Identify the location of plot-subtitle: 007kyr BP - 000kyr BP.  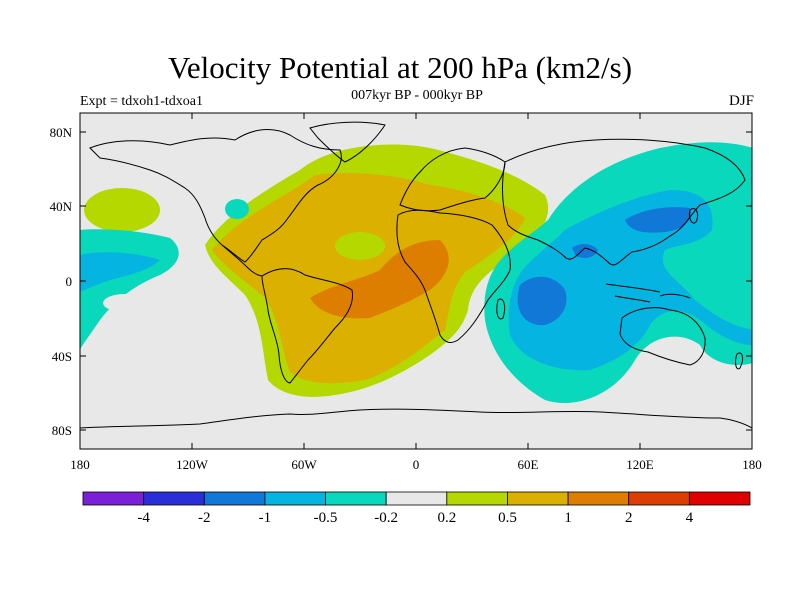
(417, 95).